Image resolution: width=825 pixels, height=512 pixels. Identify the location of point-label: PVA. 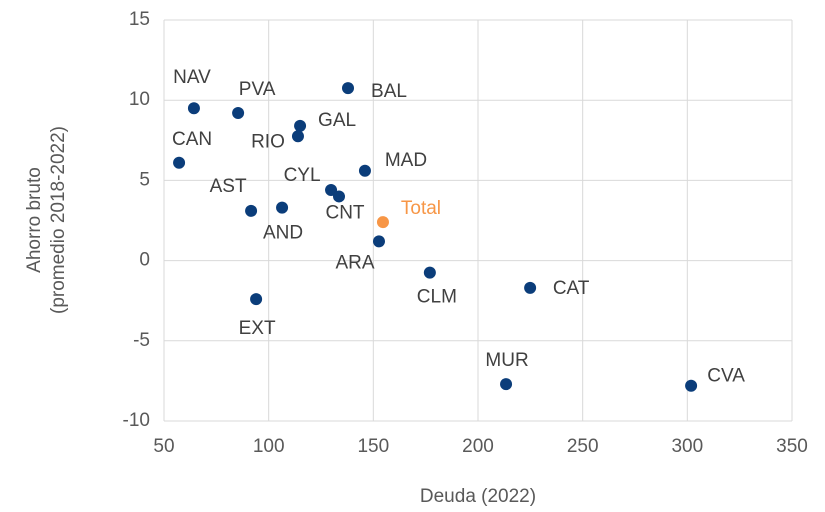
(257, 89).